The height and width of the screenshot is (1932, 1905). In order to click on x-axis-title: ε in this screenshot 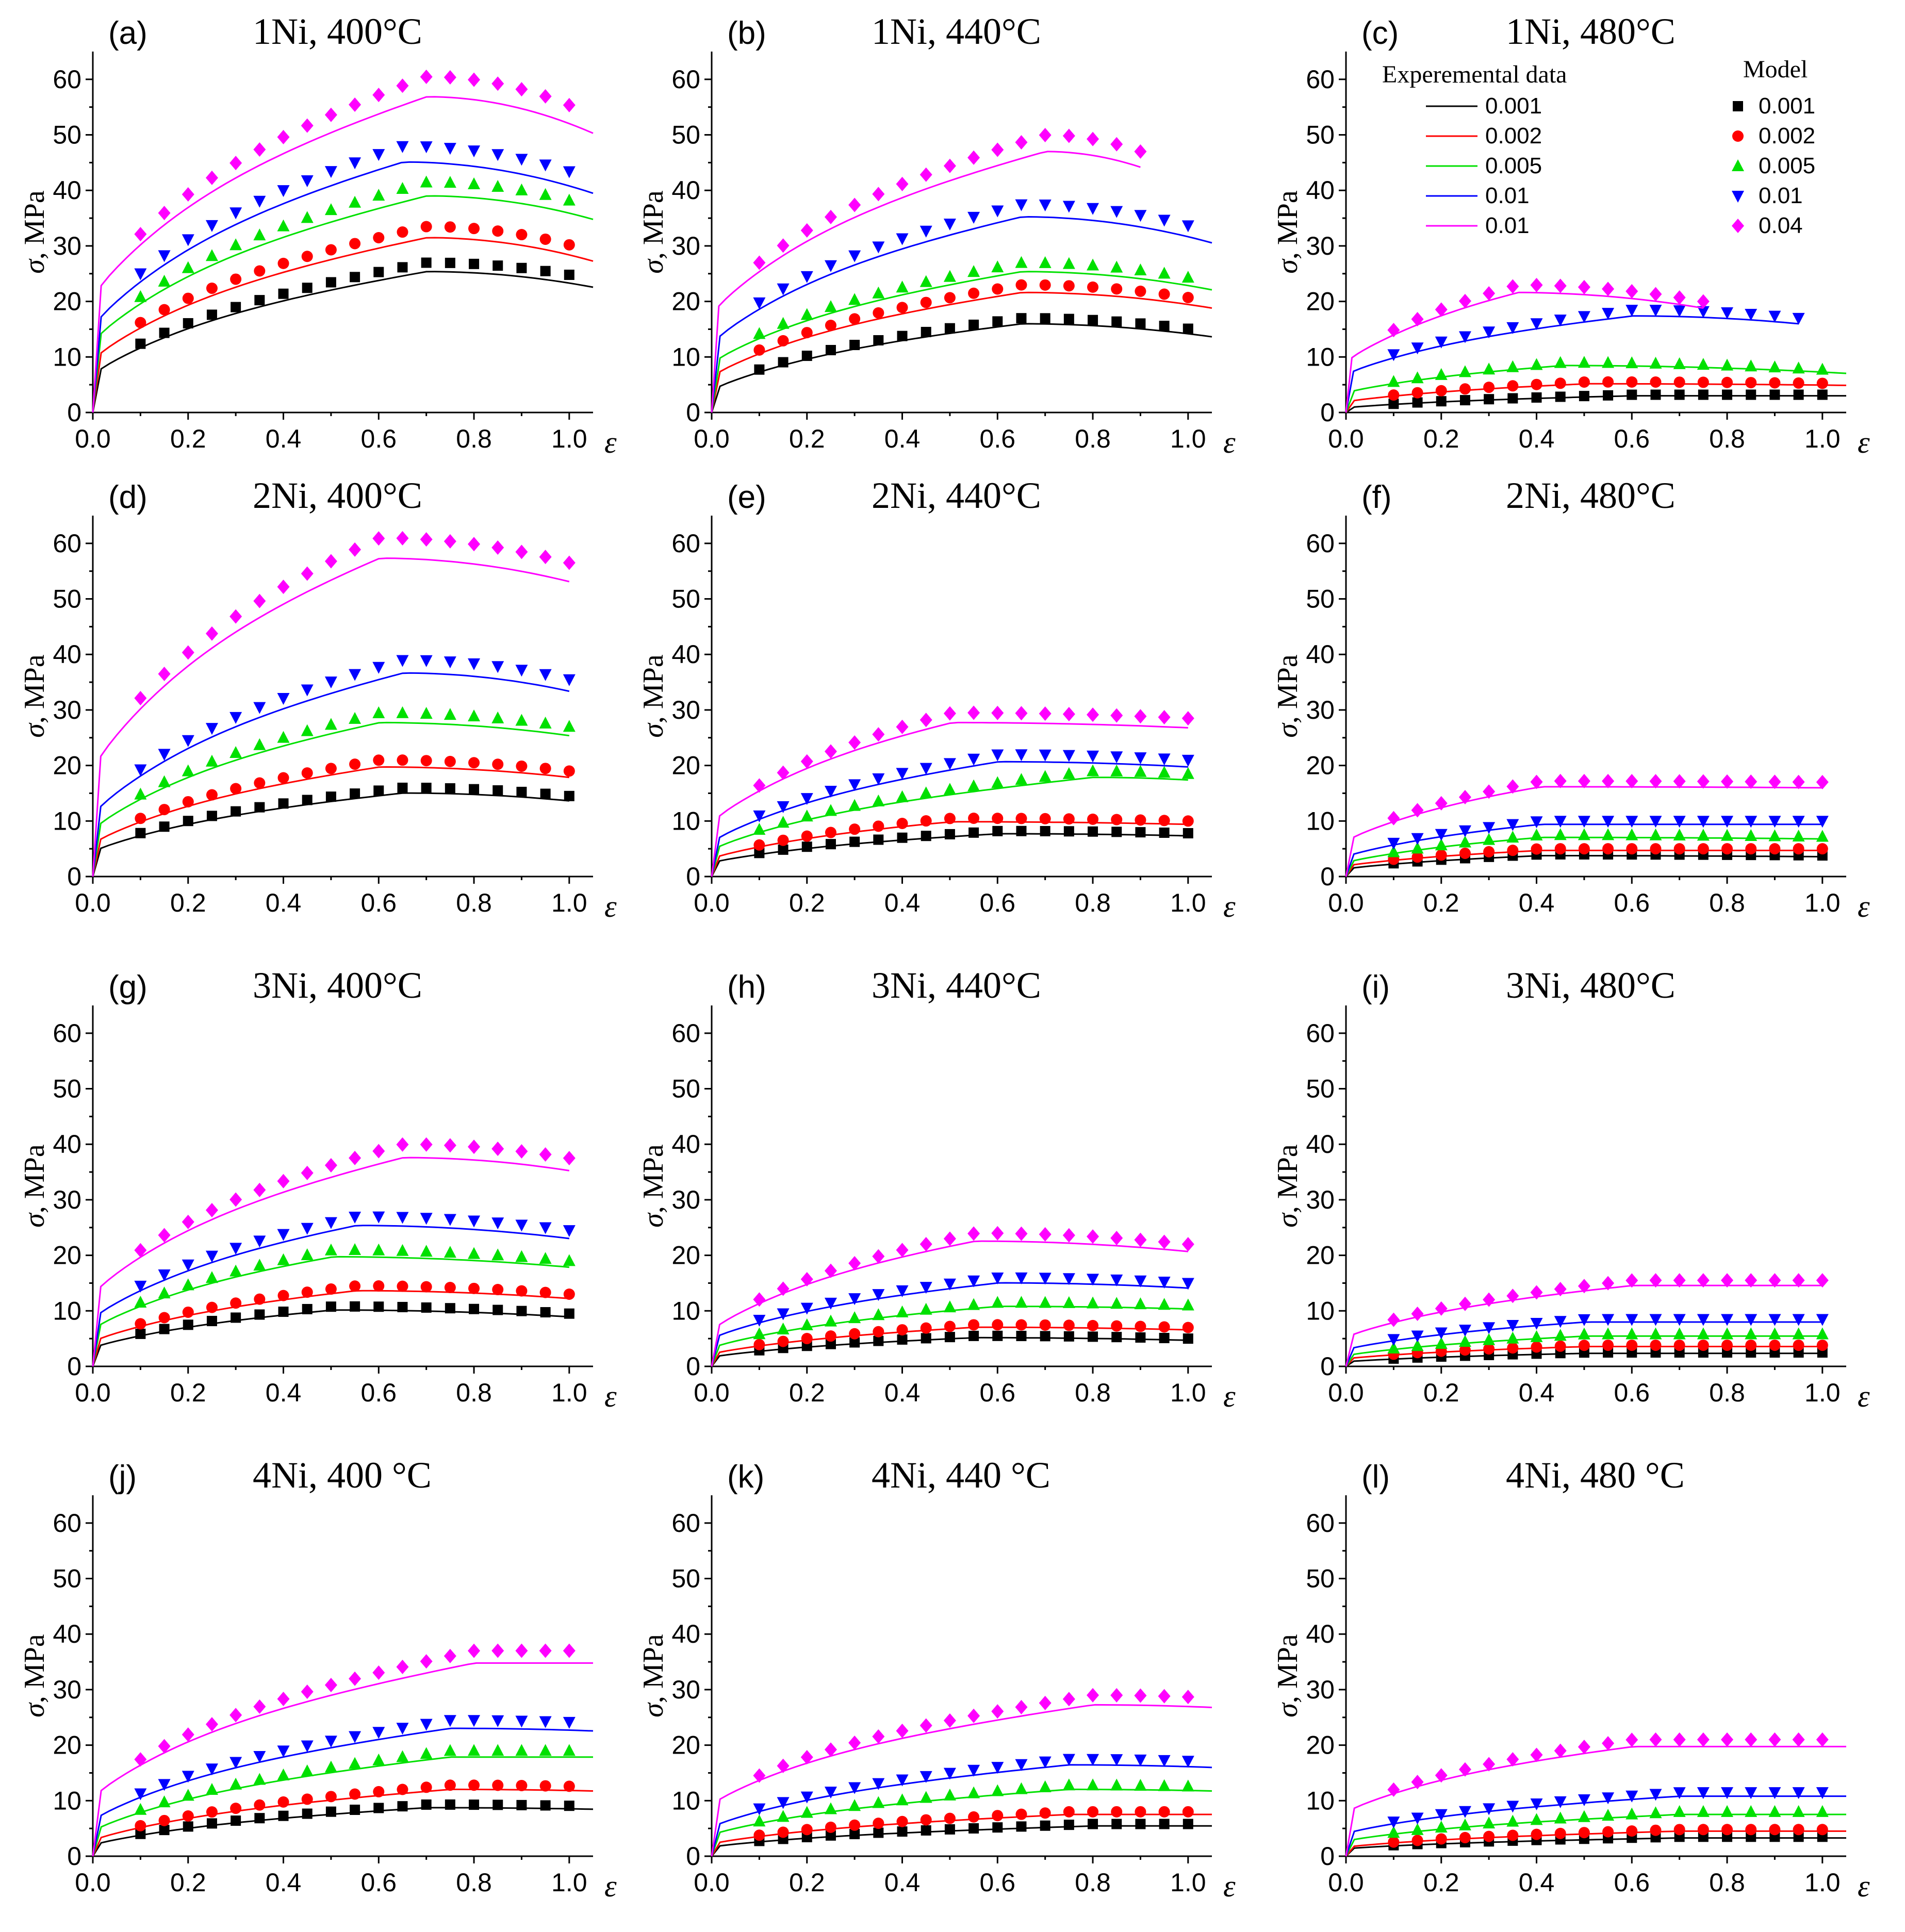, I will do `click(1864, 1886)`.